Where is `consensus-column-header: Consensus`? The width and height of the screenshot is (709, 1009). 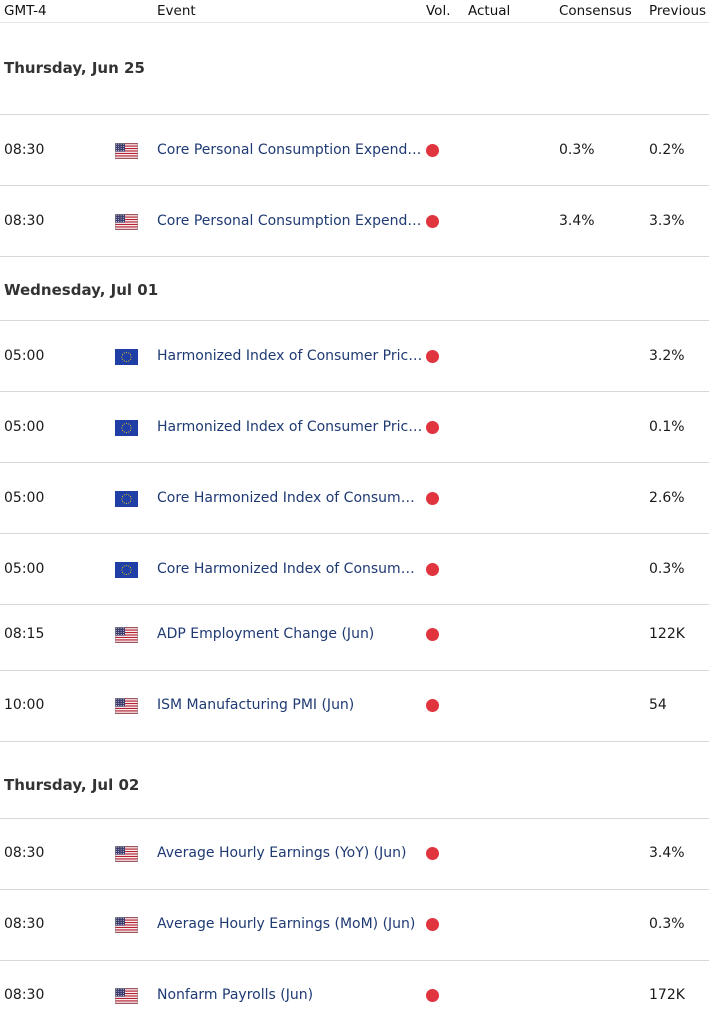 consensus-column-header: Consensus is located at coordinates (595, 11).